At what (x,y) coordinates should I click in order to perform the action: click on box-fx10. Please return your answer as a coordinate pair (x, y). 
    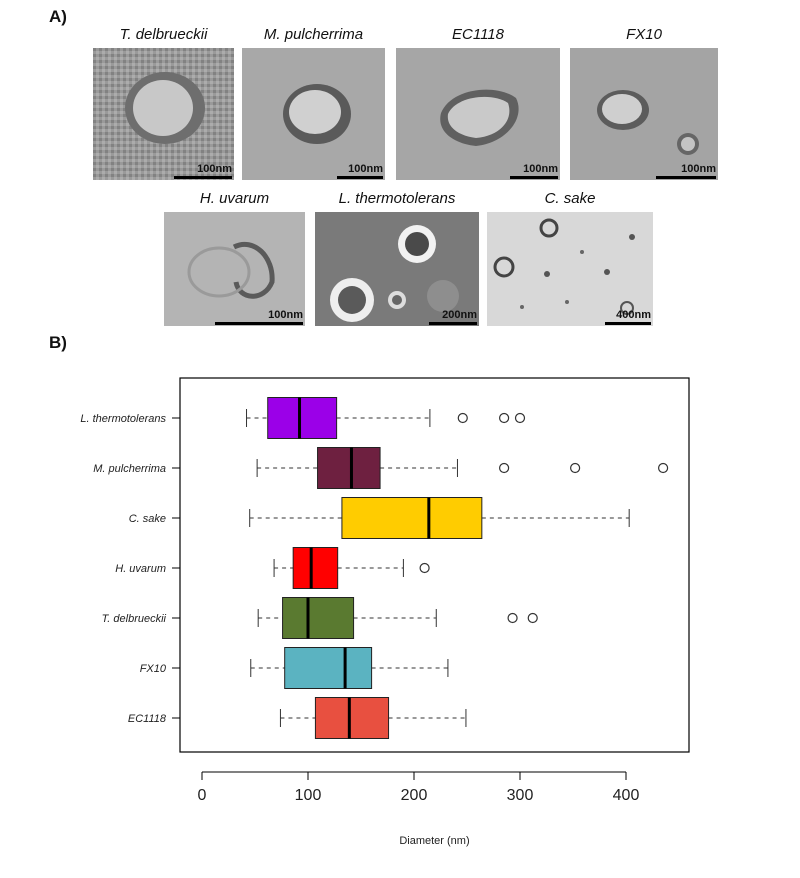
    Looking at the image, I should click on (328, 668).